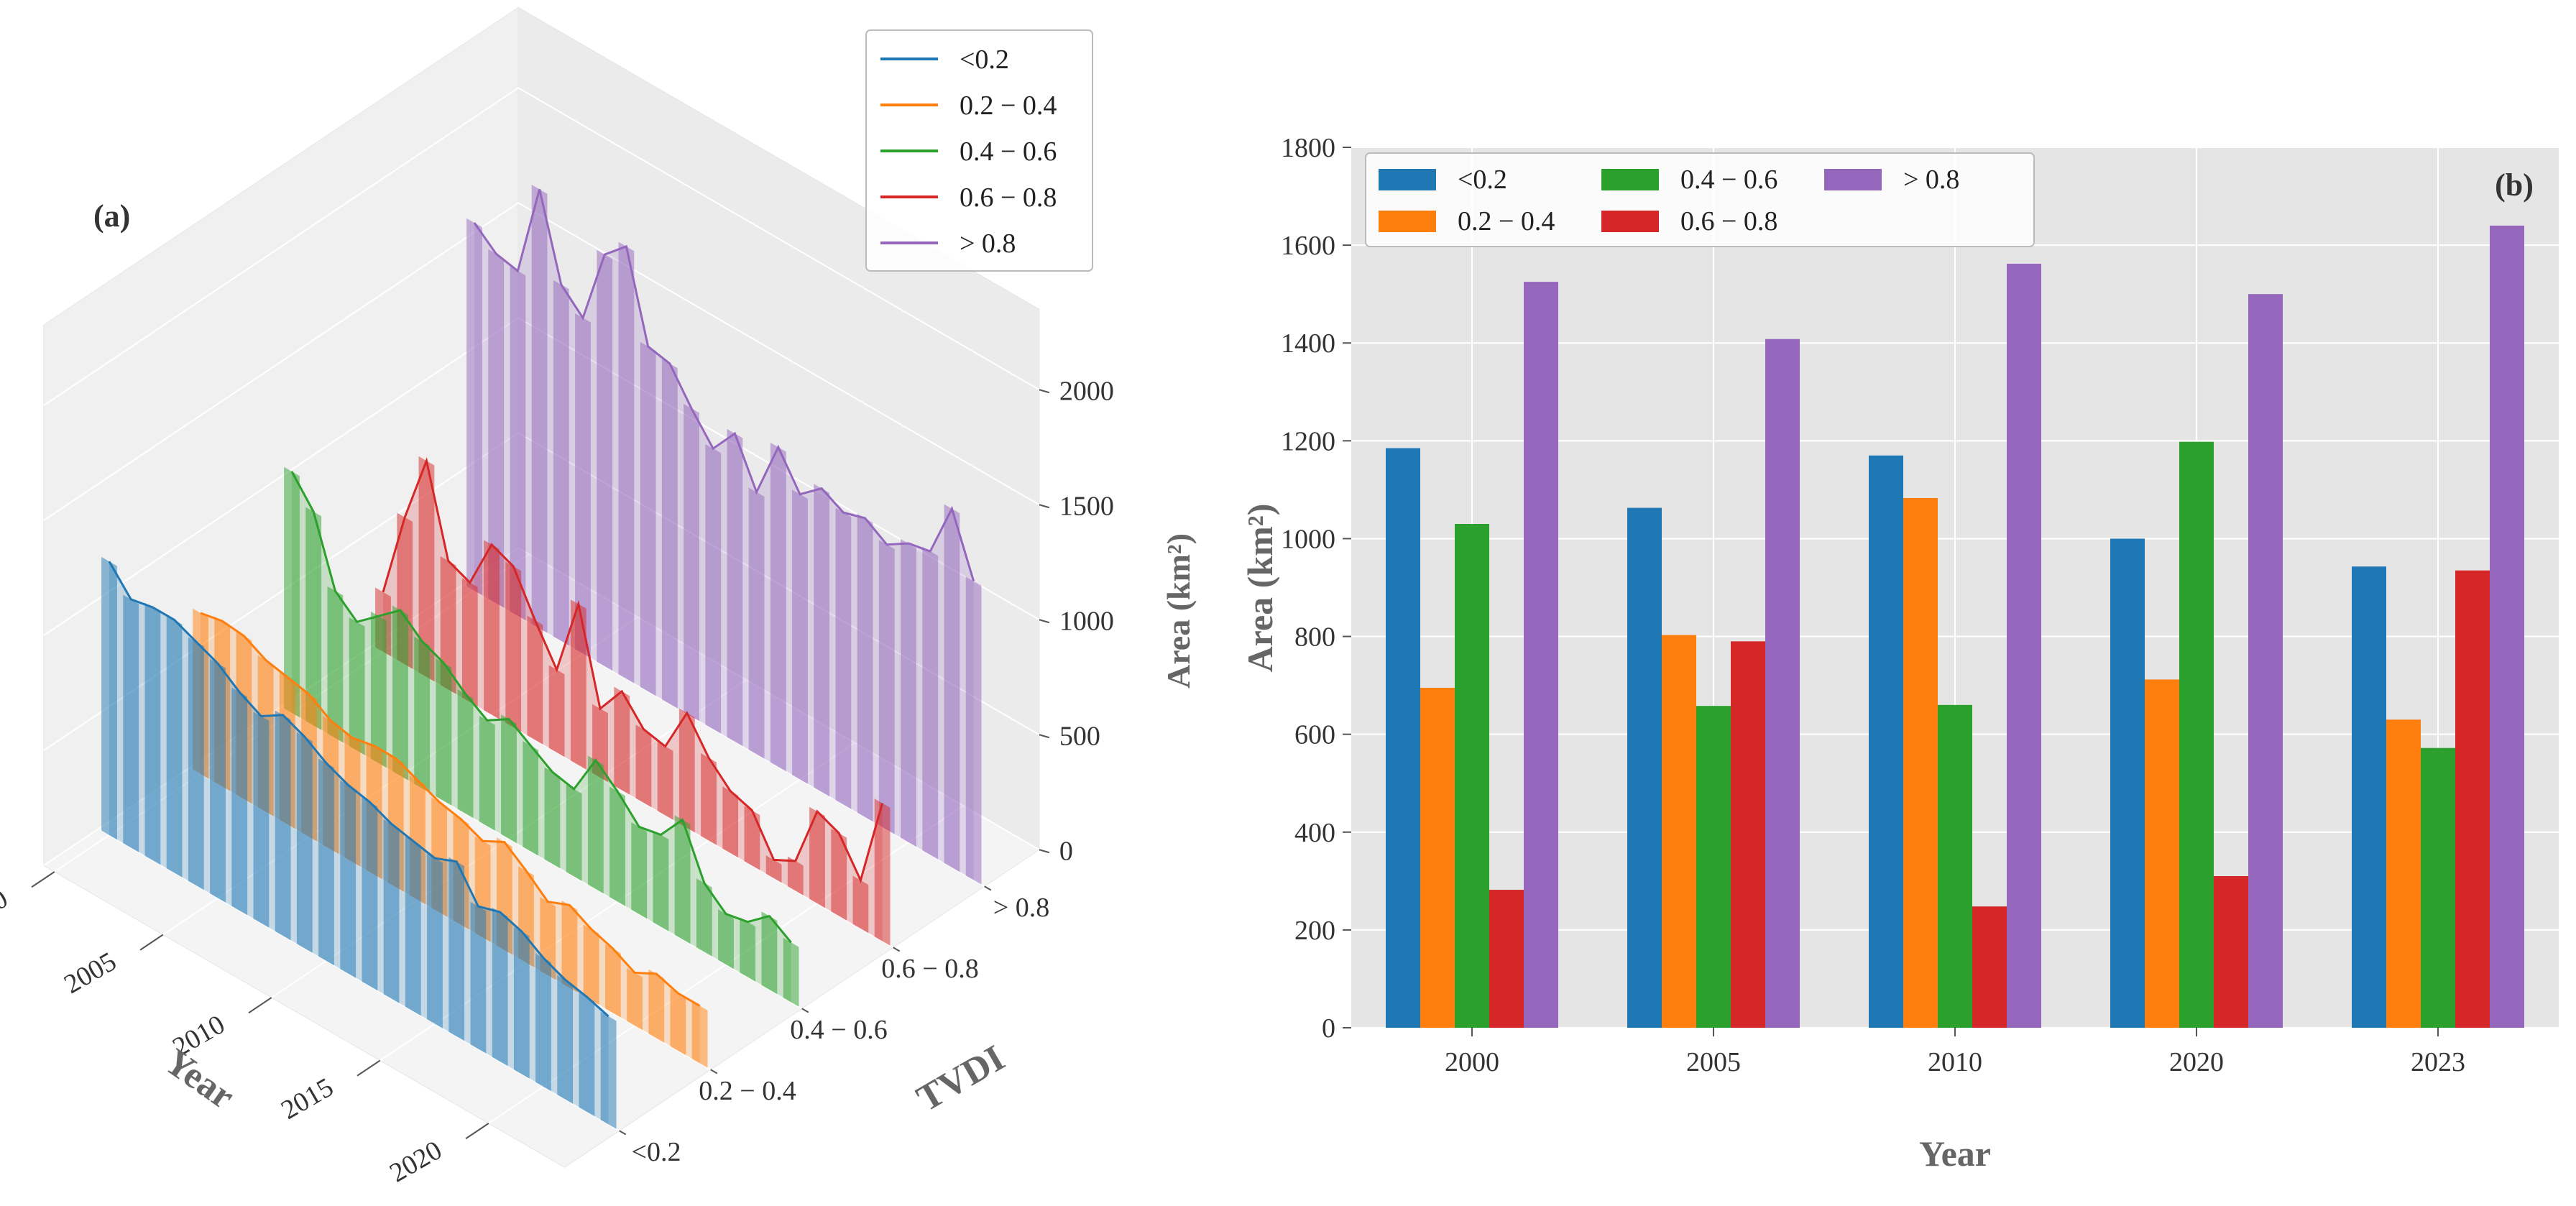 This screenshot has width=2576, height=1206. I want to click on chart-a-x-tick, so click(477, 1131).